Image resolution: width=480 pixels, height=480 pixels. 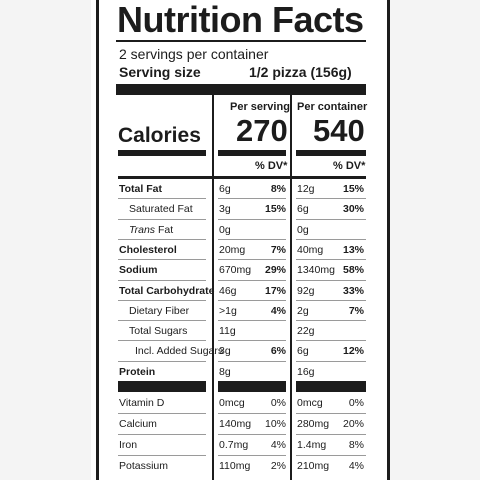 What do you see at coordinates (303, 229) in the screenshot?
I see `container-amount: 0g` at bounding box center [303, 229].